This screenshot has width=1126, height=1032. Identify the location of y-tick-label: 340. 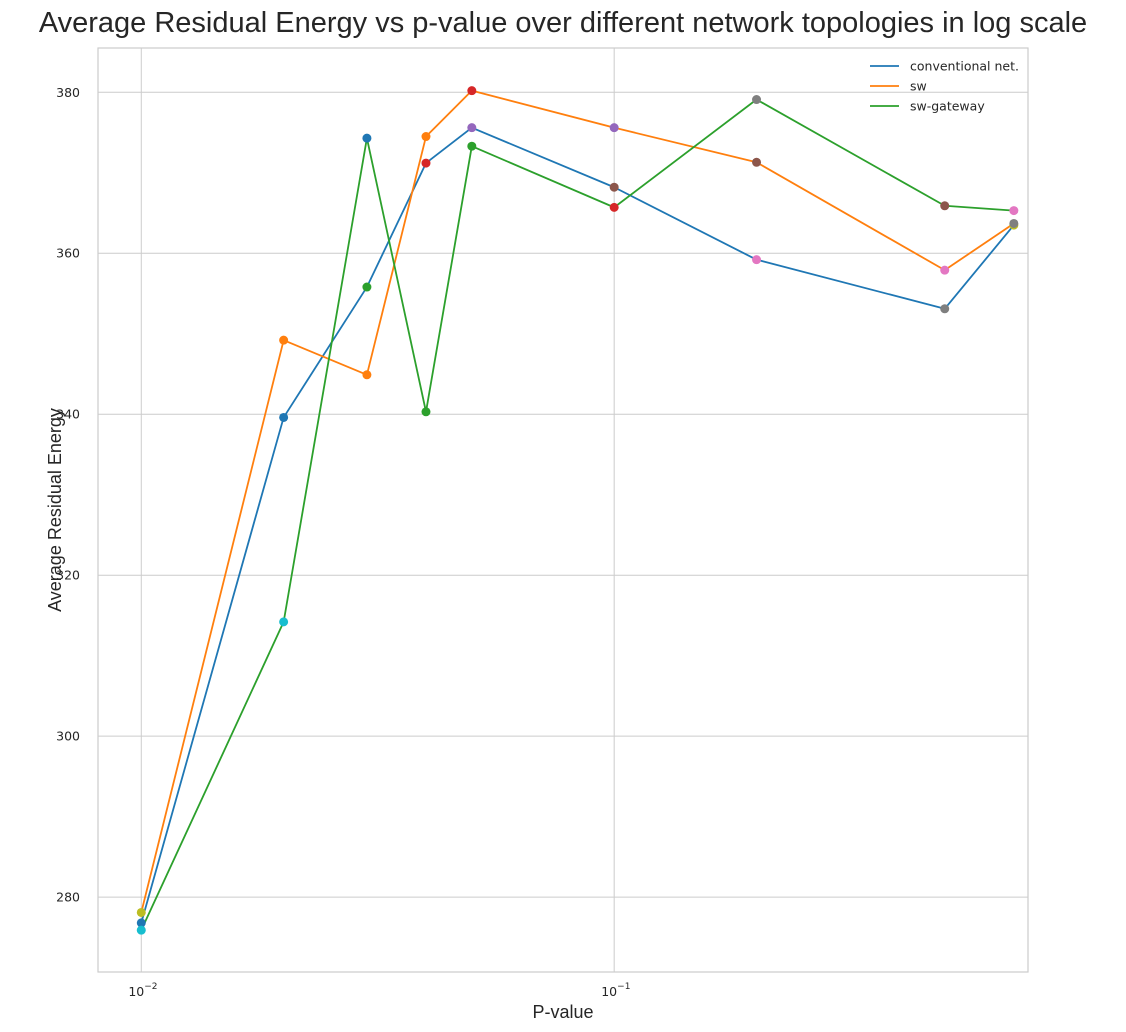
(68, 414).